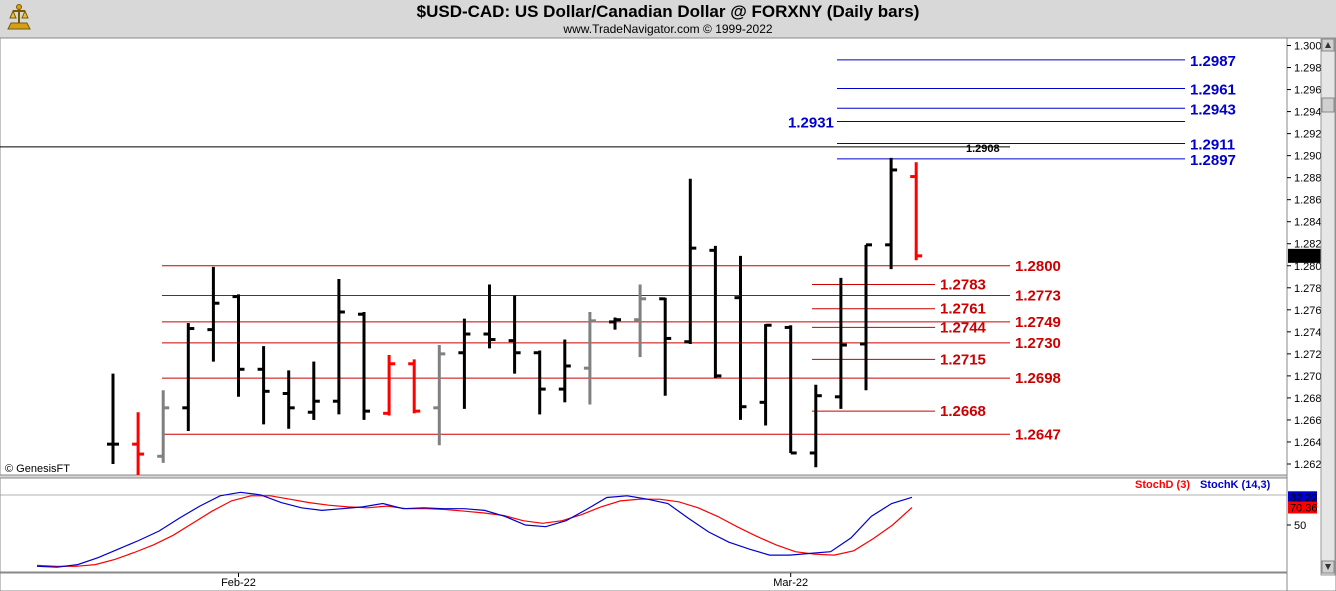 The width and height of the screenshot is (1336, 591). I want to click on last-price-box, so click(1304, 255).